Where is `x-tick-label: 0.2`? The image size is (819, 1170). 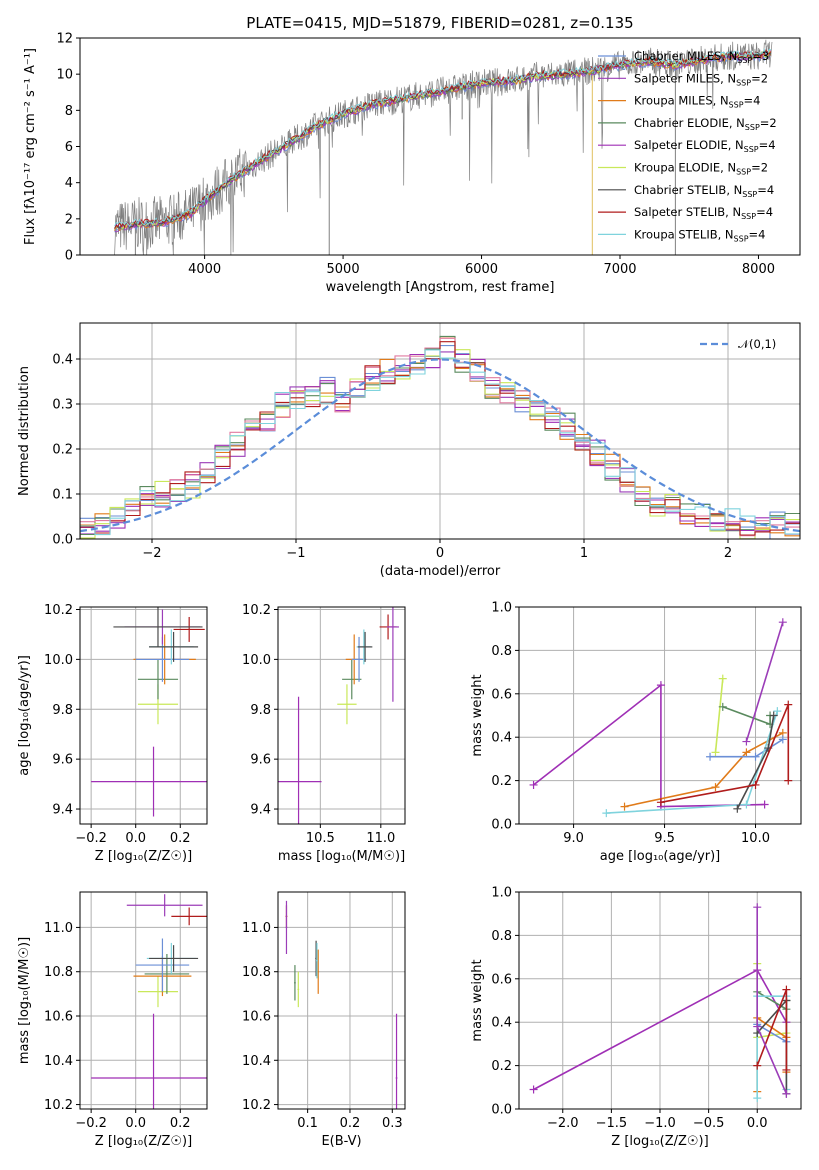 x-tick-label: 0.2 is located at coordinates (350, 1123).